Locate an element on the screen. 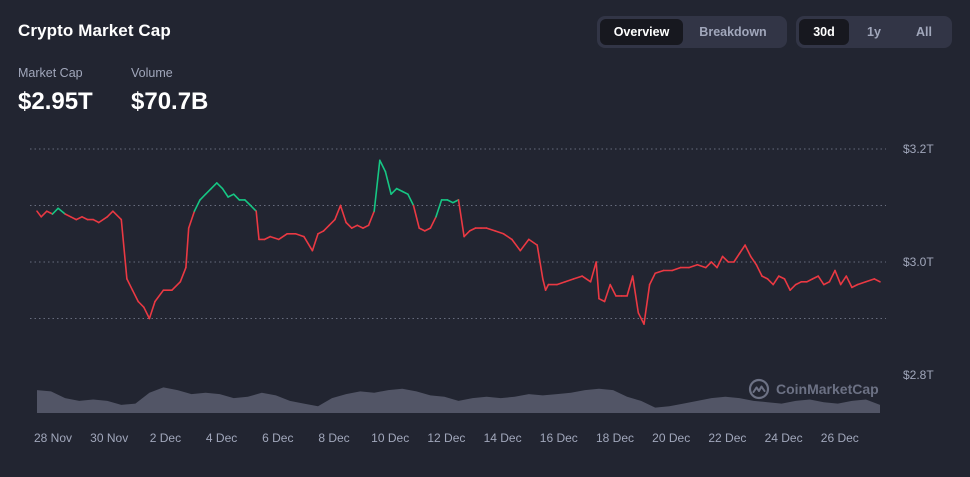 This screenshot has height=477, width=970. x-tick-label: 16 Dec is located at coordinates (559, 438).